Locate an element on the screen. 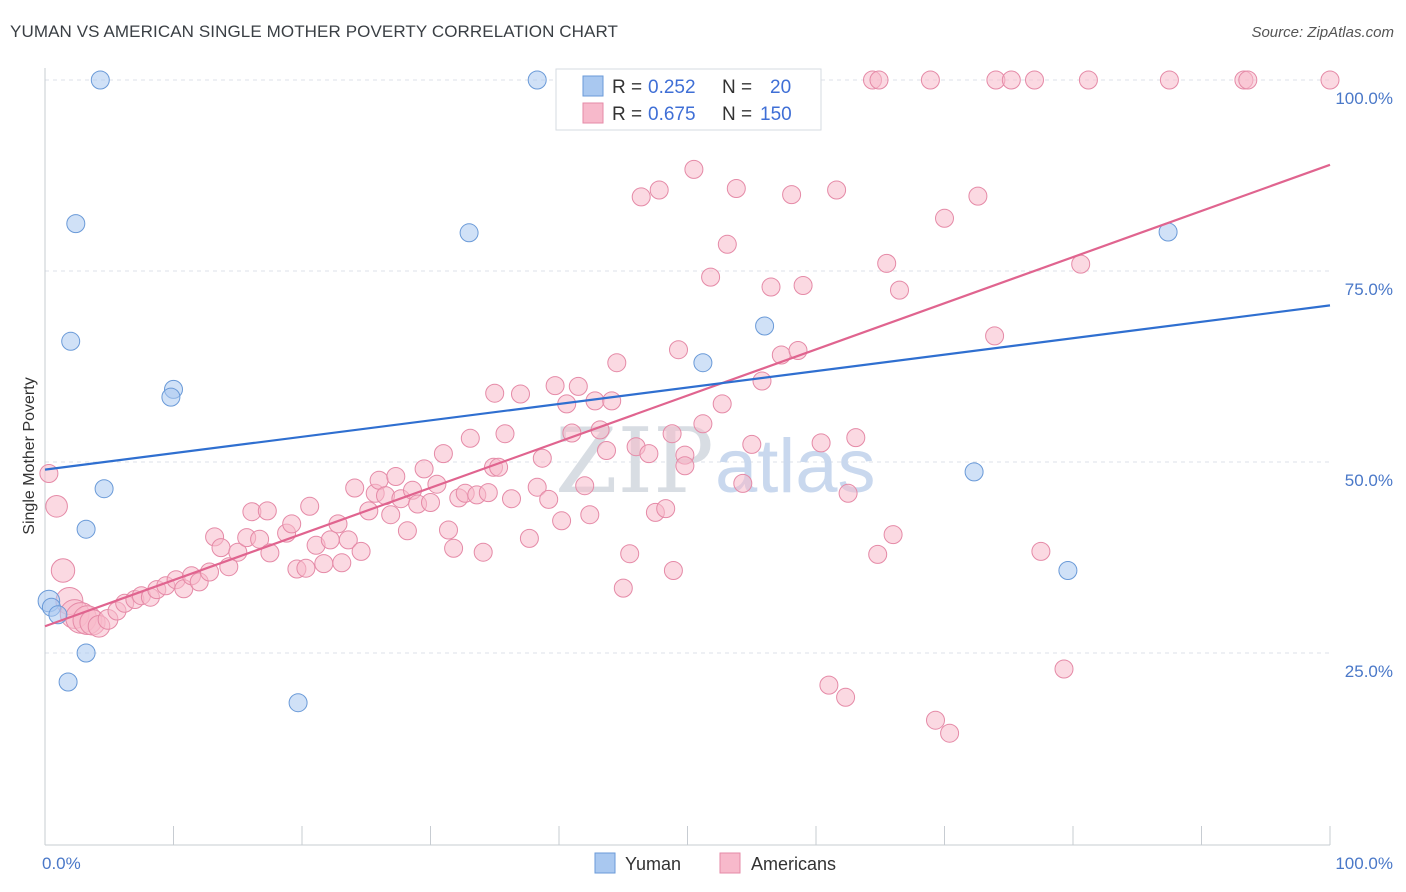 The width and height of the screenshot is (1406, 892). series-legend: Yuman Americans is located at coordinates (715, 863).